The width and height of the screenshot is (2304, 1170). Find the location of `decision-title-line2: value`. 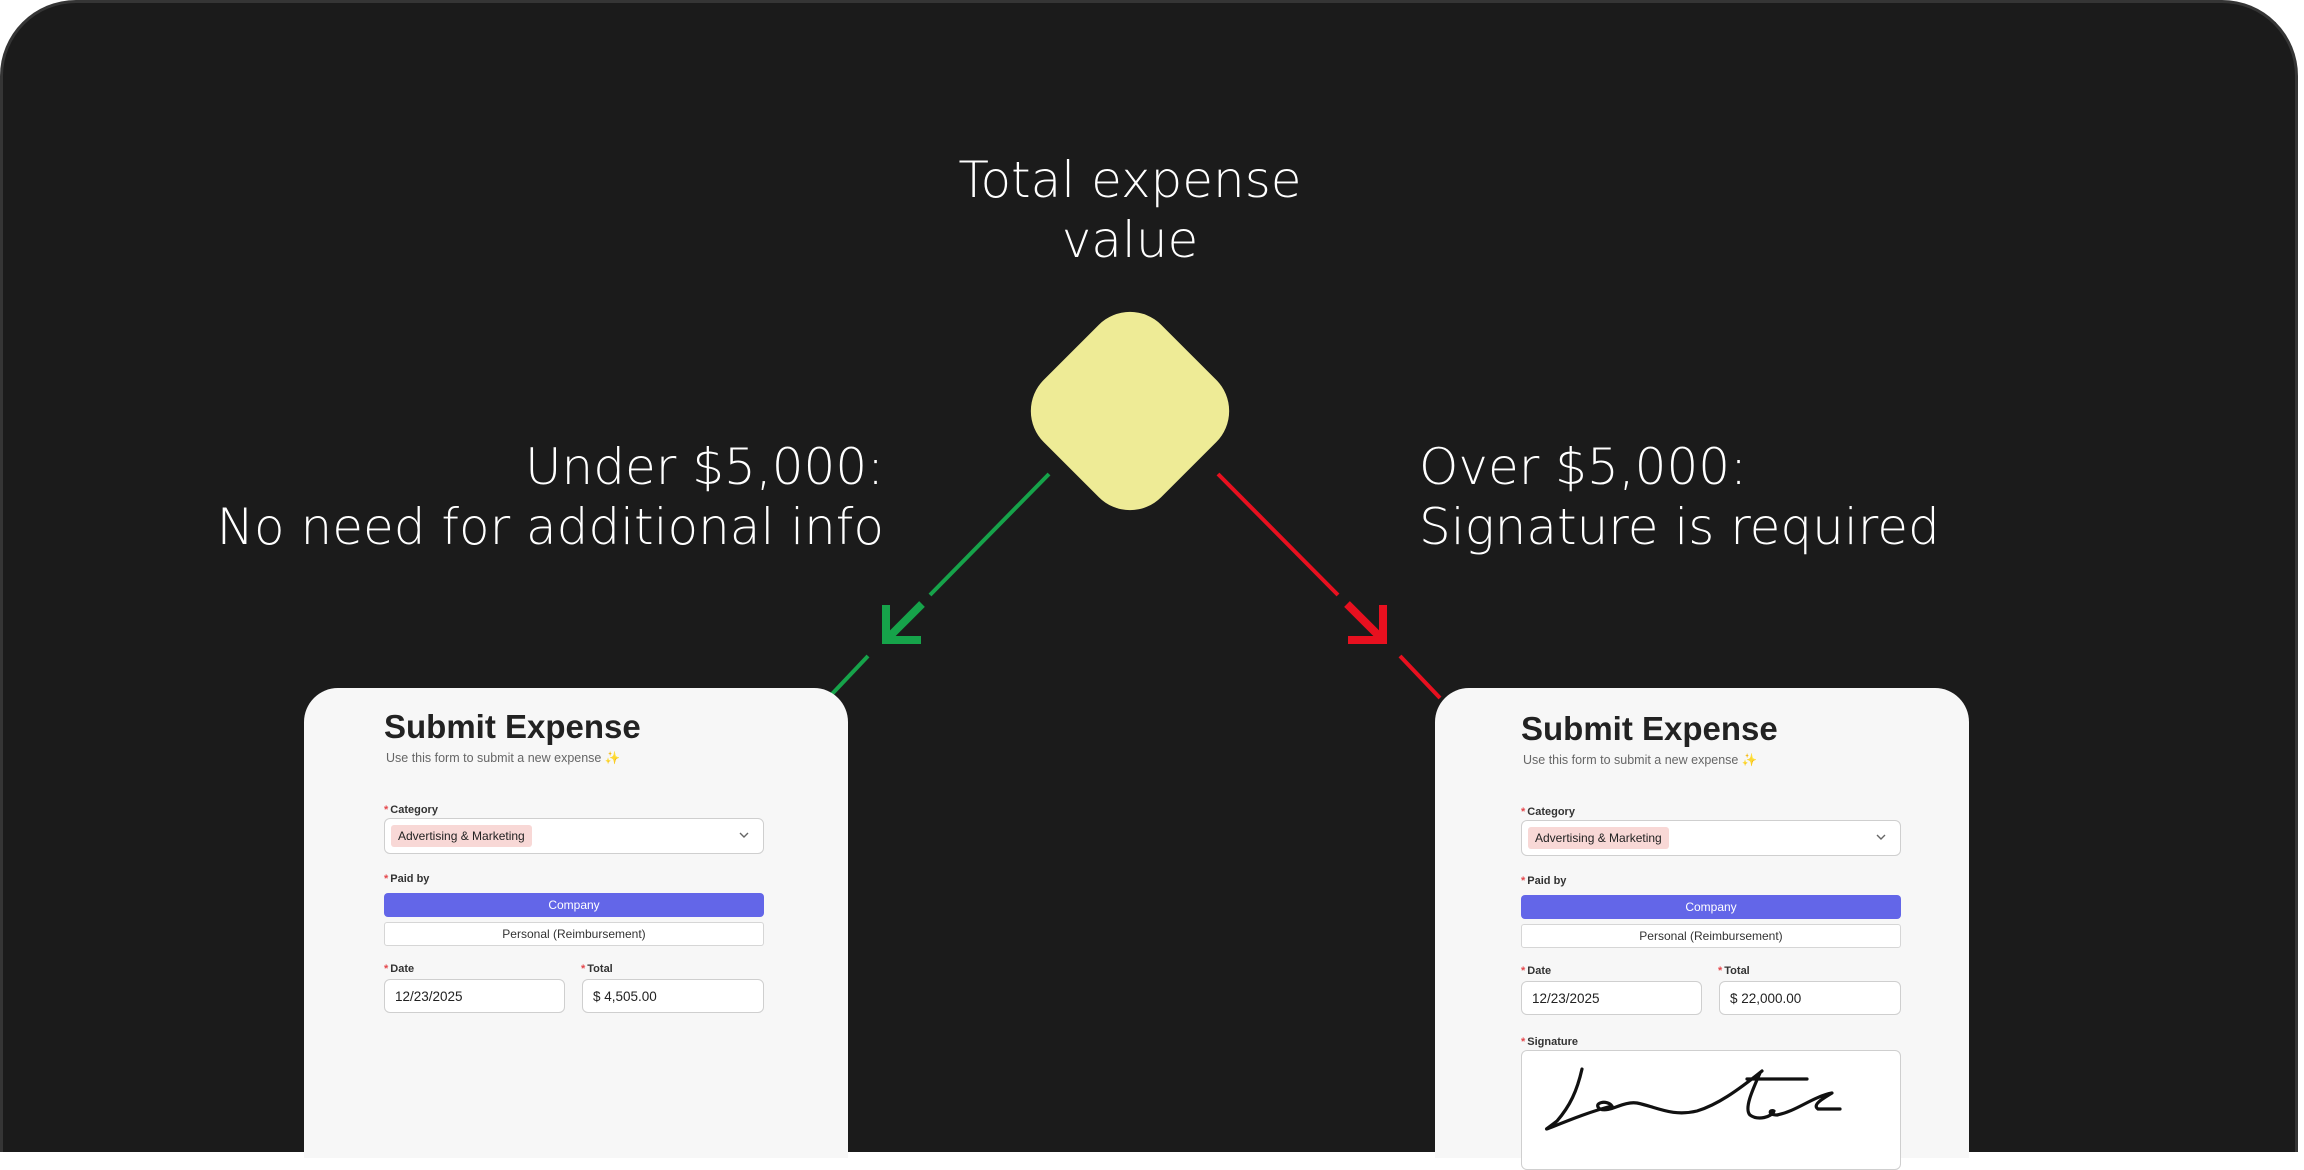

decision-title-line2: value is located at coordinates (1130, 240).